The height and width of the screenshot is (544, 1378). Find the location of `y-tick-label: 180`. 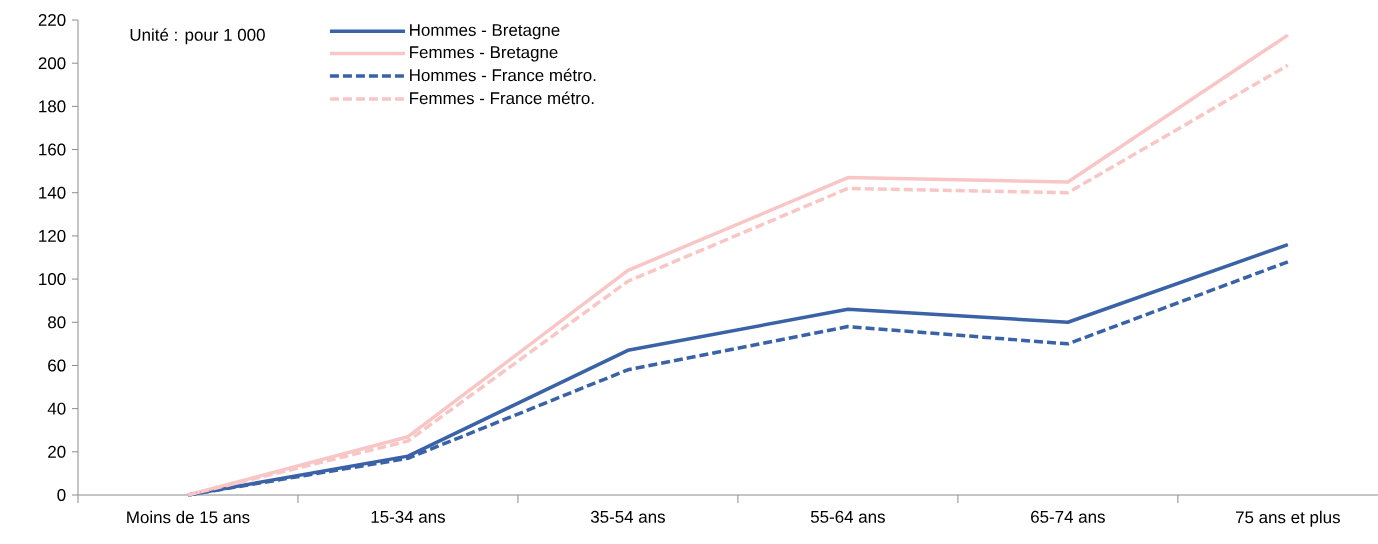

y-tick-label: 180 is located at coordinates (52, 106).